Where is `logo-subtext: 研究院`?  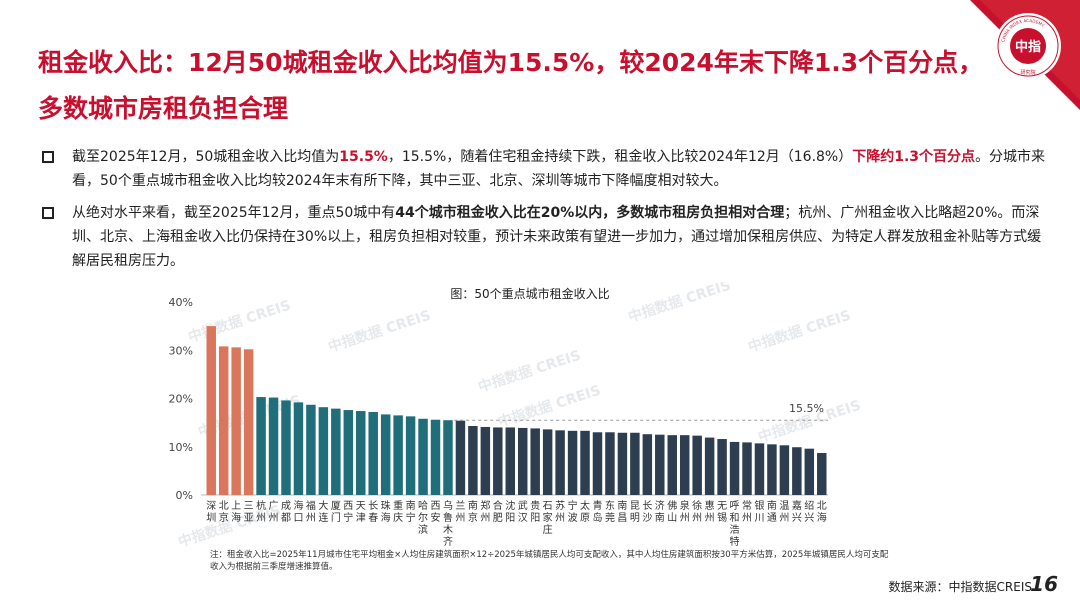
logo-subtext: 研究院 is located at coordinates (1027, 72).